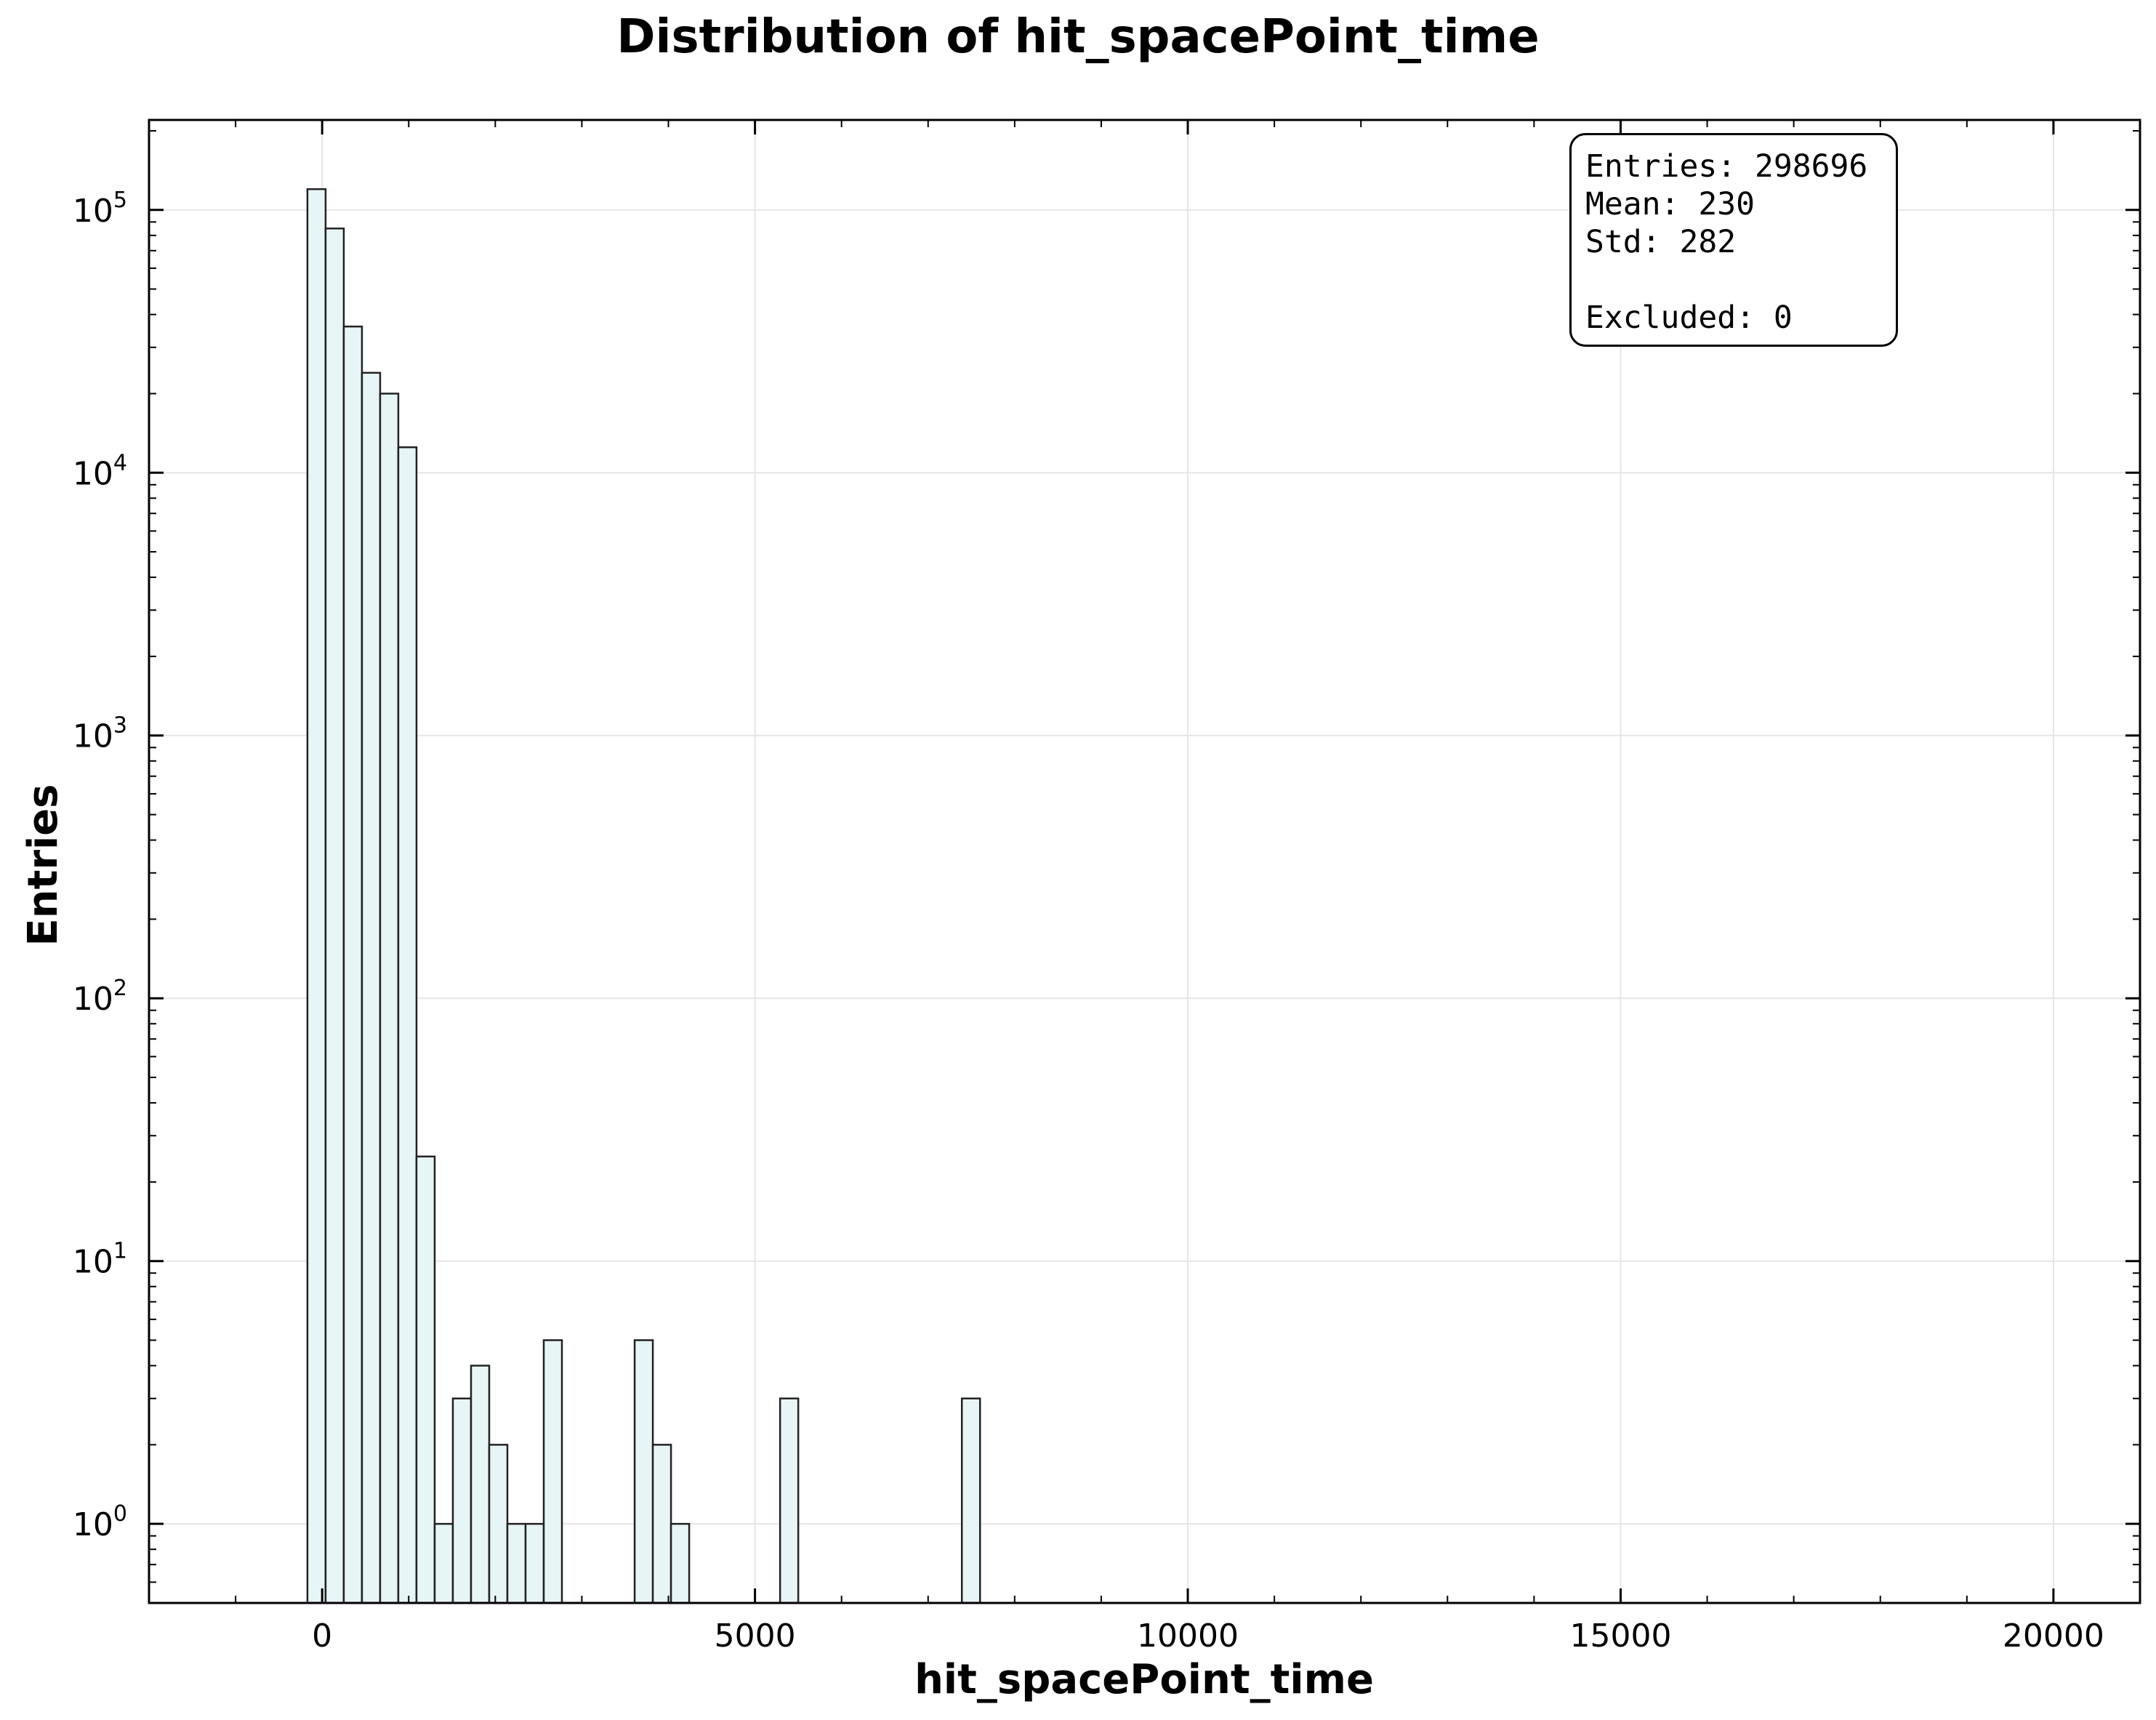  I want to click on stats-spacer, so click(1740, 280).